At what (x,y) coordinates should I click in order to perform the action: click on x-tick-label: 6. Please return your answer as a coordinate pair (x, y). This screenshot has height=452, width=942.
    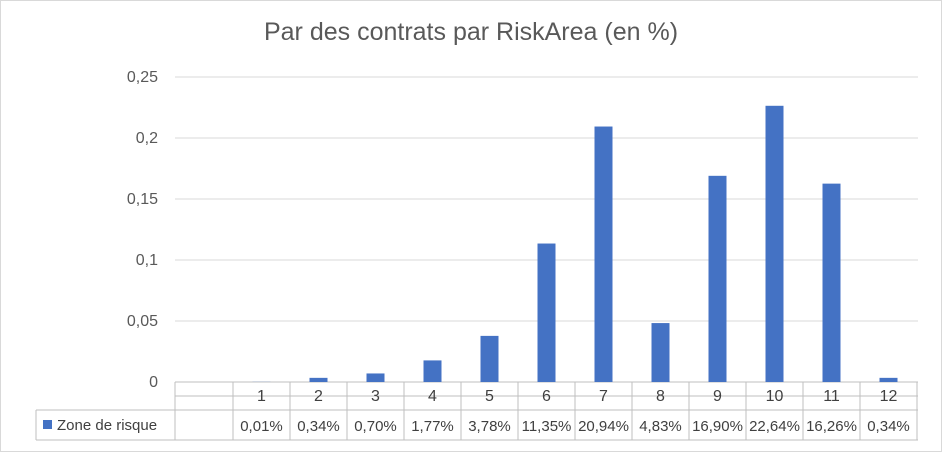
    Looking at the image, I should click on (546, 396).